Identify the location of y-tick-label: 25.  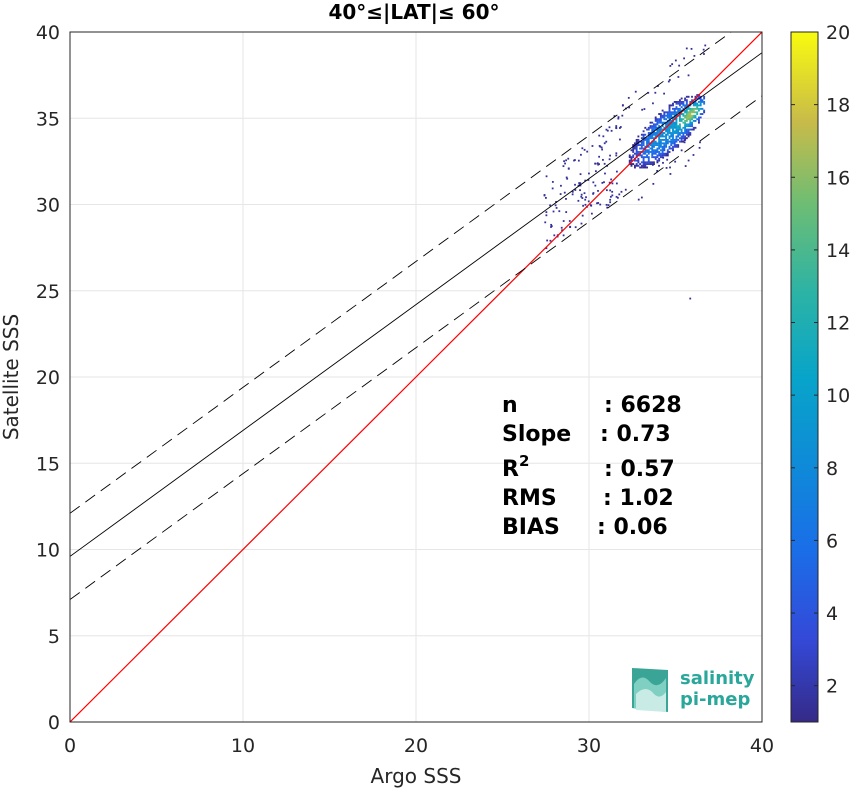
(48, 292).